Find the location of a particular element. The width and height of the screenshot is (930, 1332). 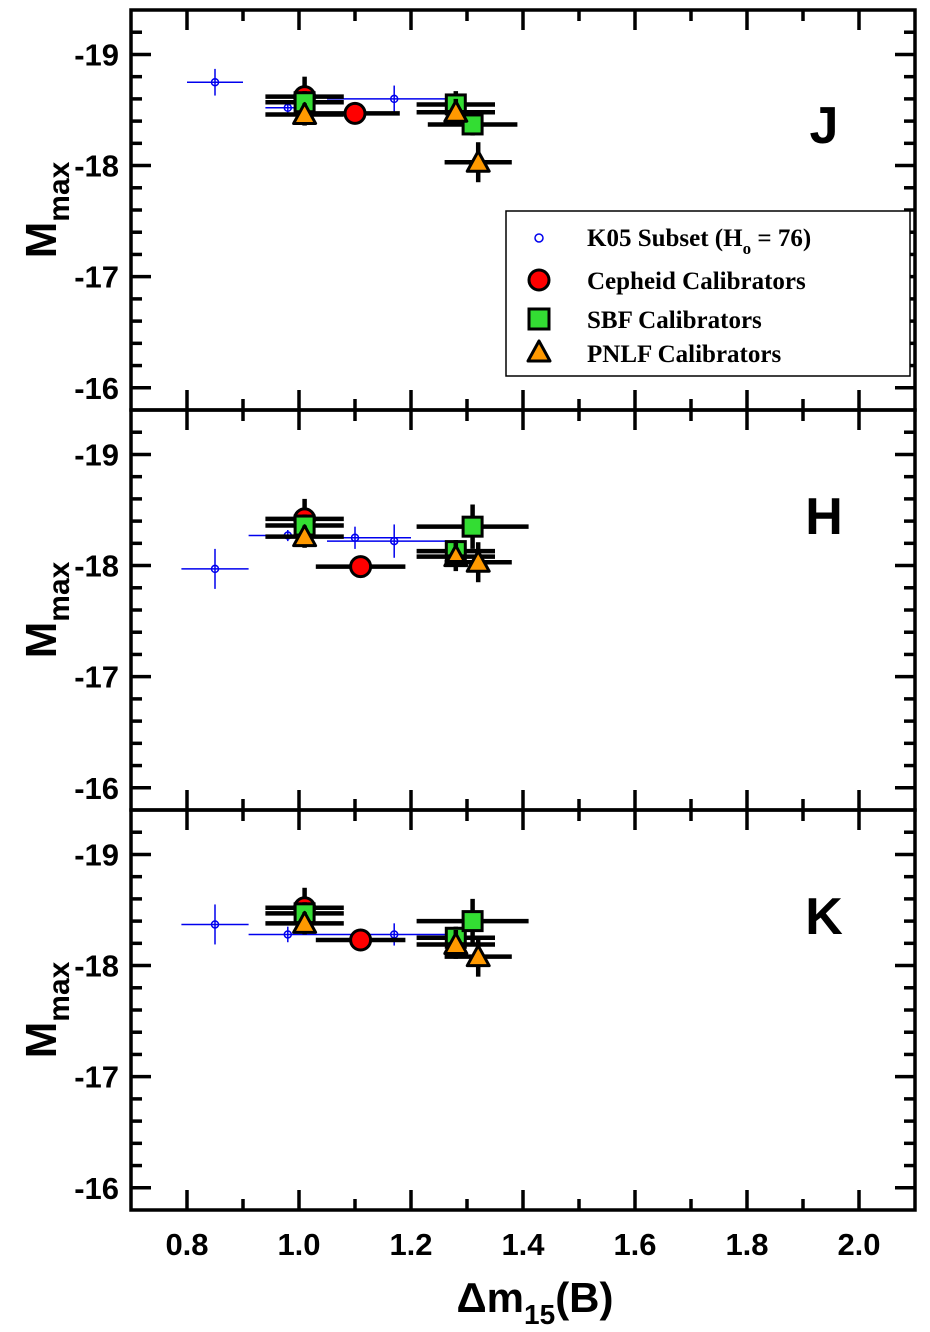

legend-pnlf-label: PNLF Calibrators is located at coordinates (684, 354).